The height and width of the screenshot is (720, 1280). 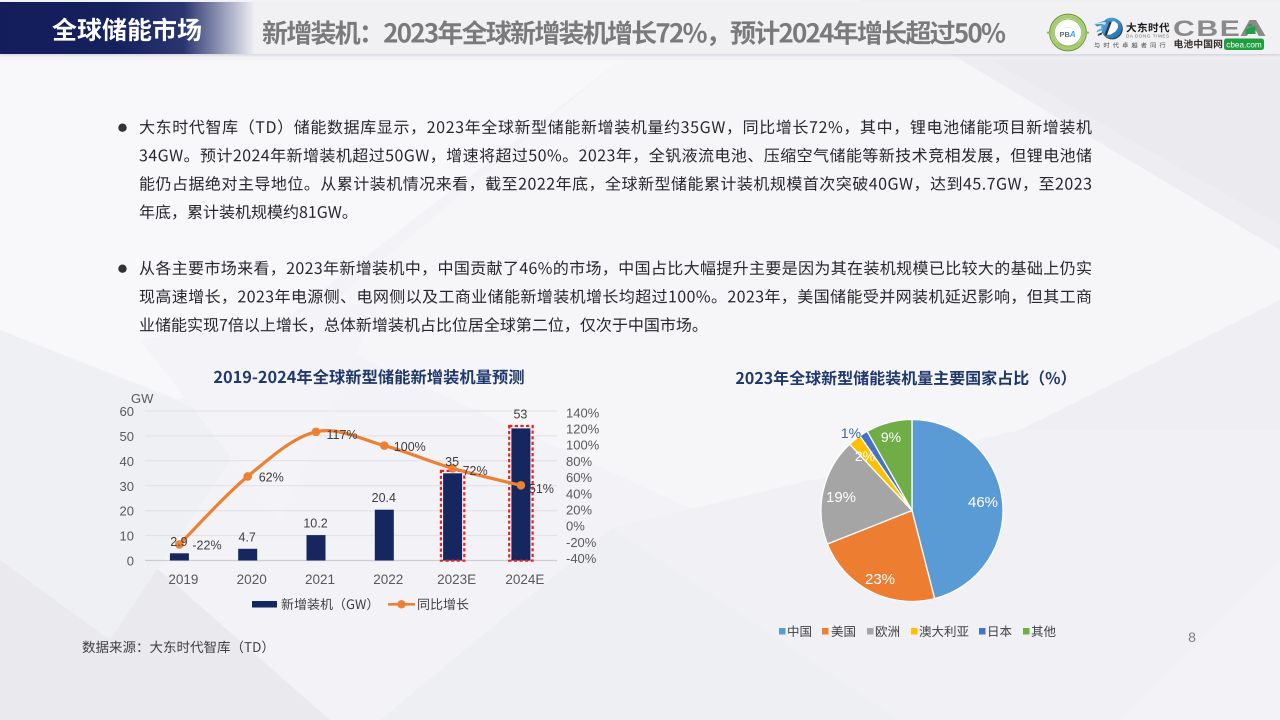 What do you see at coordinates (579, 493) in the screenshot?
I see `svg-text: 40%` at bounding box center [579, 493].